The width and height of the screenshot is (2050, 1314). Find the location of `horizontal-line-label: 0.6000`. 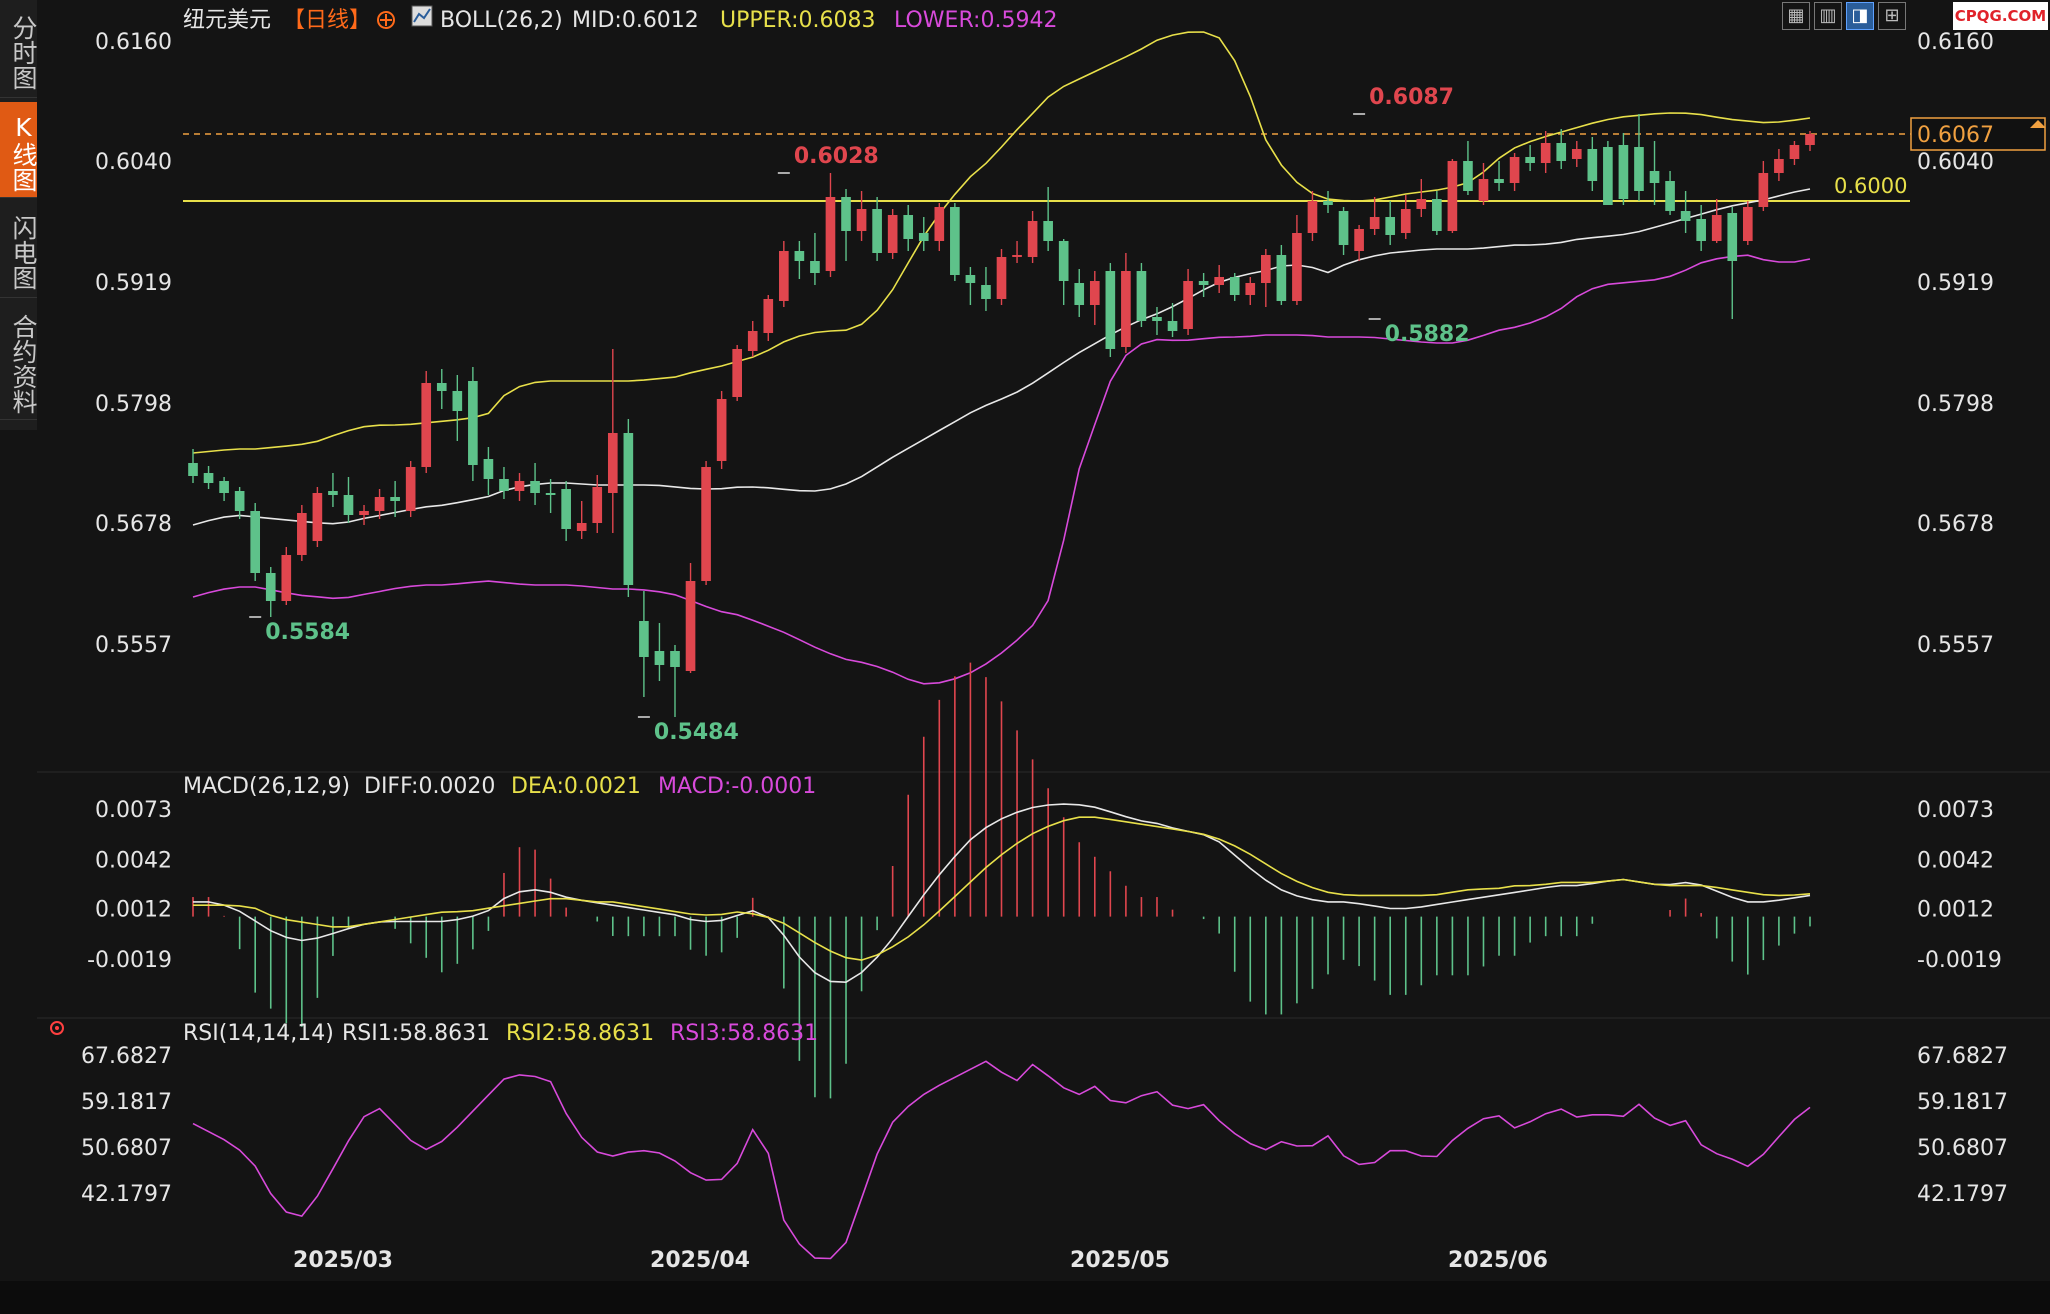

horizontal-line-label: 0.6000 is located at coordinates (1870, 186).